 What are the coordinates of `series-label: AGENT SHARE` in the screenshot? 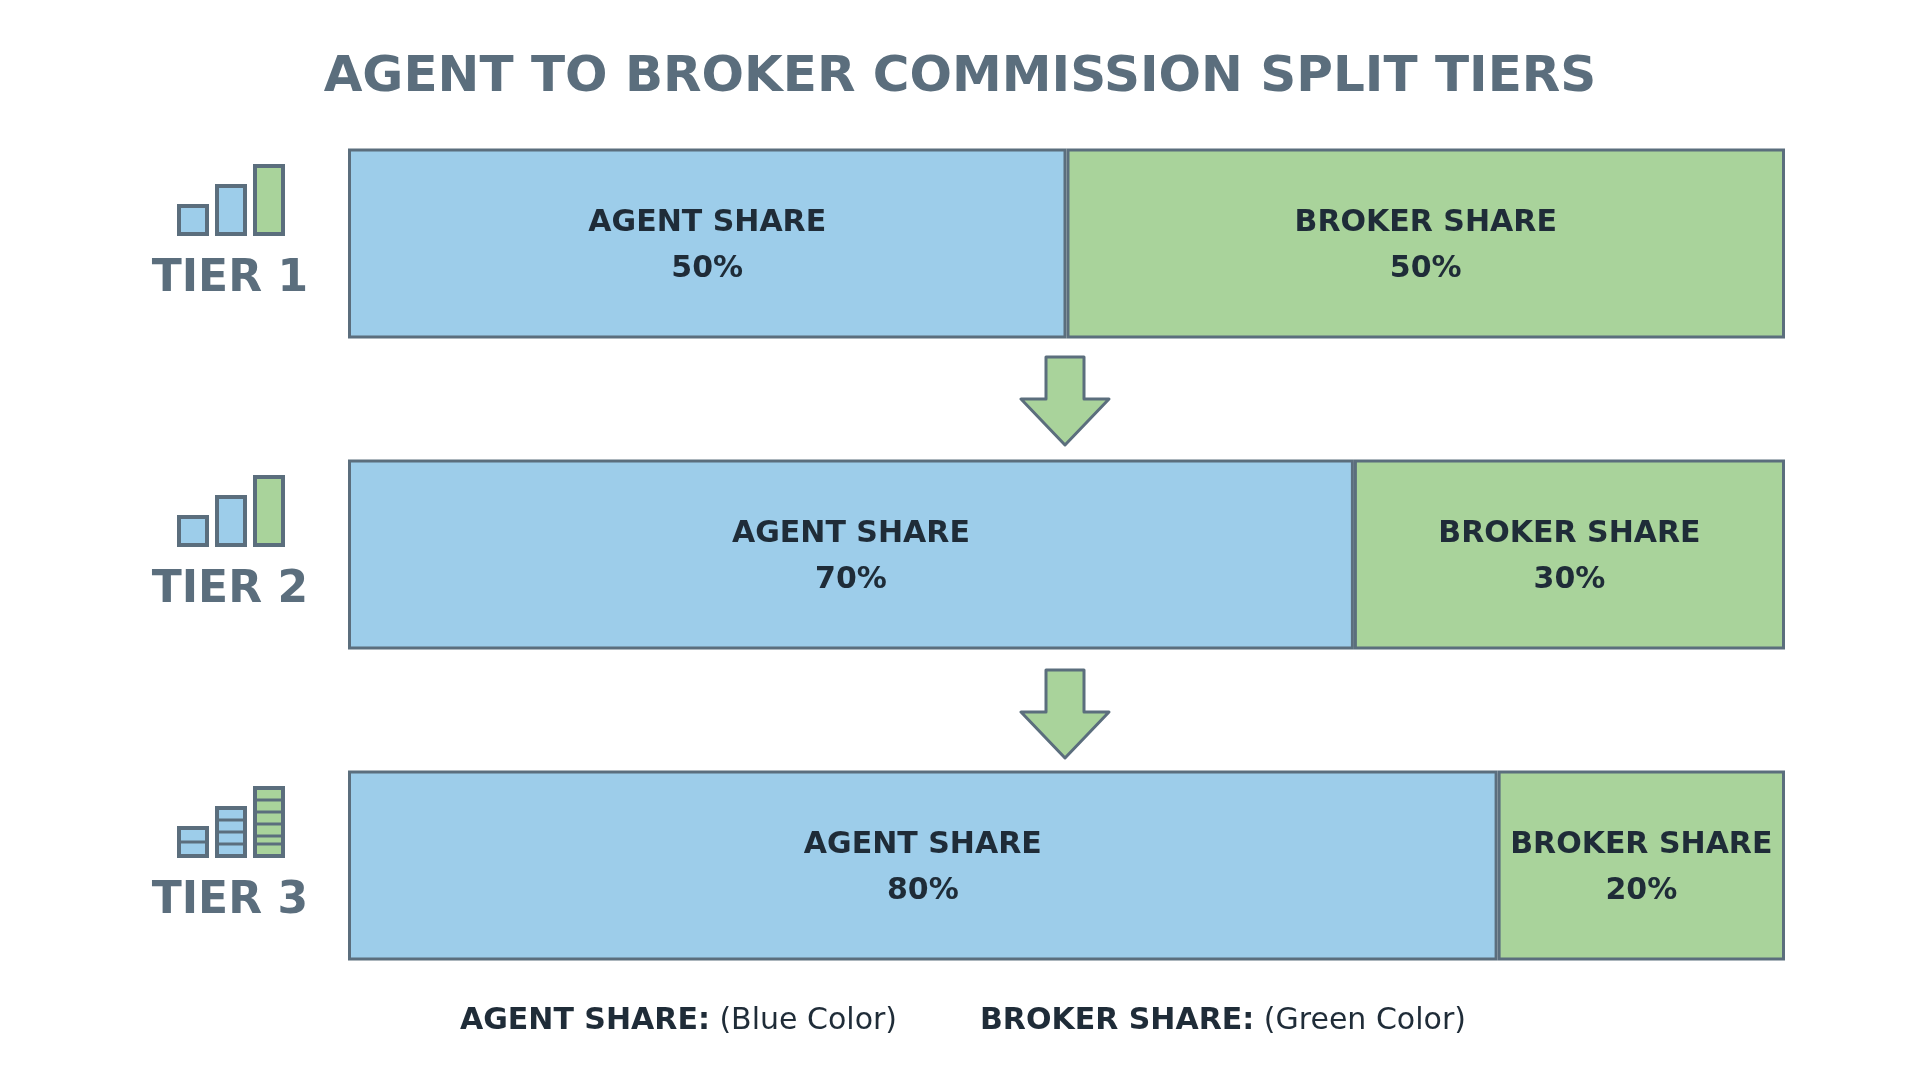 It's located at (707, 220).